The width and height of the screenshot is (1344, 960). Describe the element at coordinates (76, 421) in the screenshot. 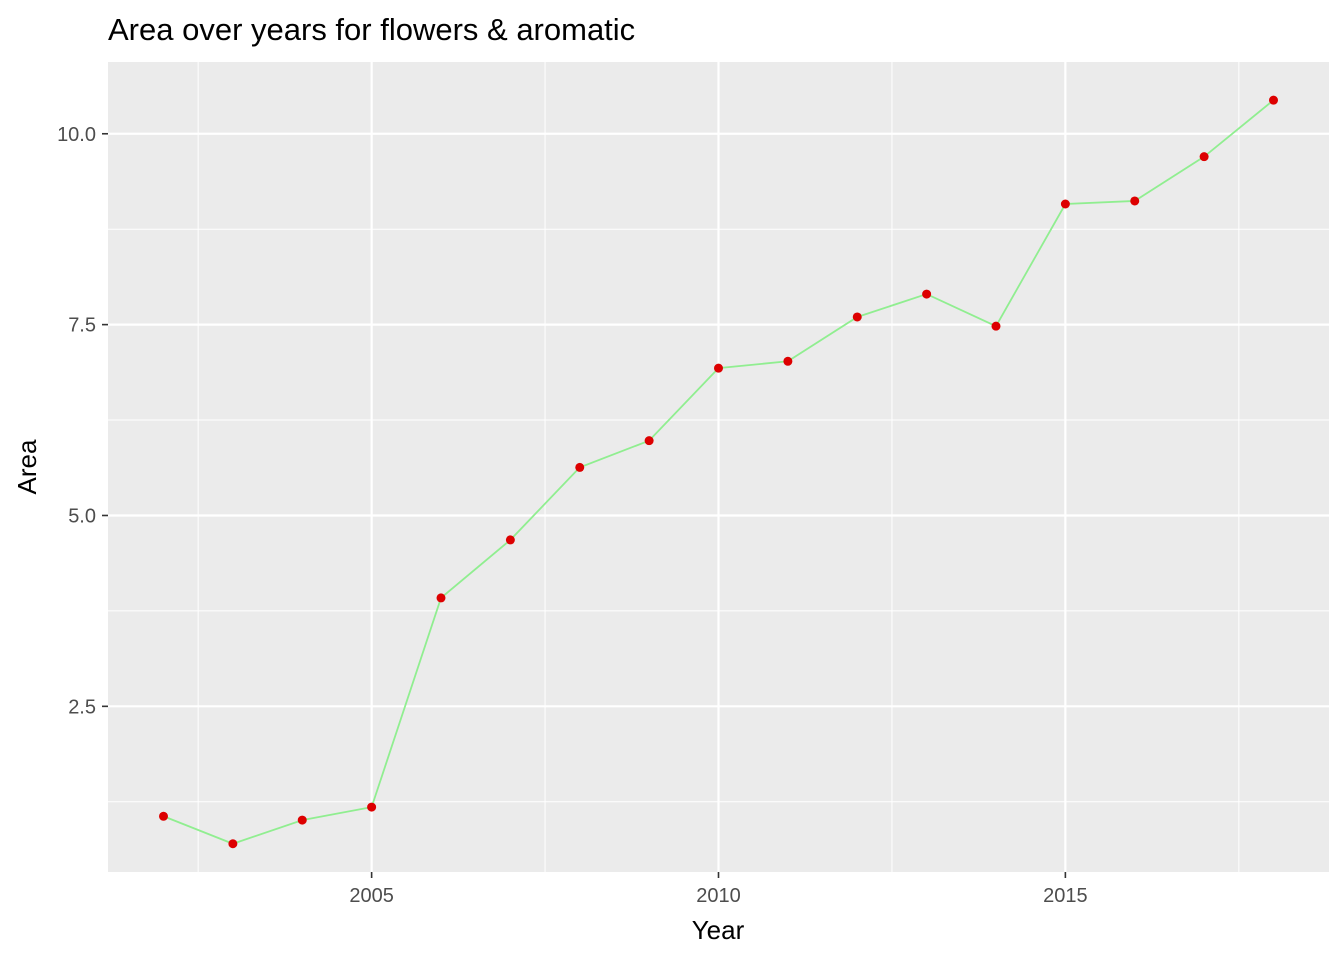

I see `y-axis-tick-labels: 2.5 5.0 7.5 10.0` at that location.